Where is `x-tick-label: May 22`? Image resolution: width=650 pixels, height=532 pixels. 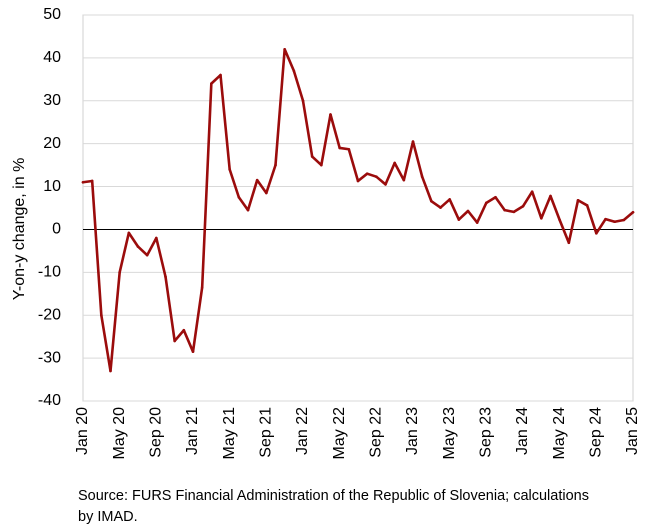 x-tick-label: May 22 is located at coordinates (339, 433).